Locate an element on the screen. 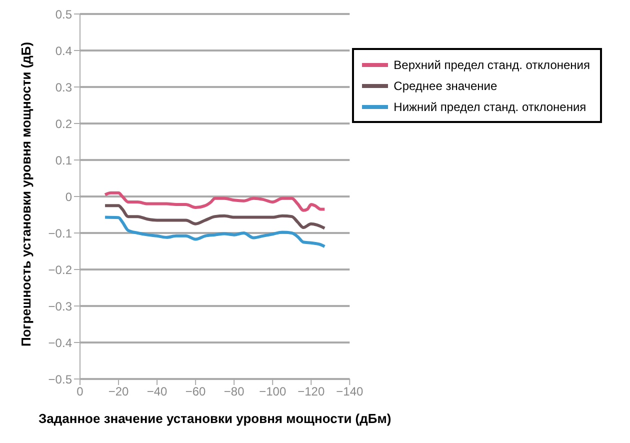 The height and width of the screenshot is (443, 630). x-tick-label: −60 is located at coordinates (195, 391).